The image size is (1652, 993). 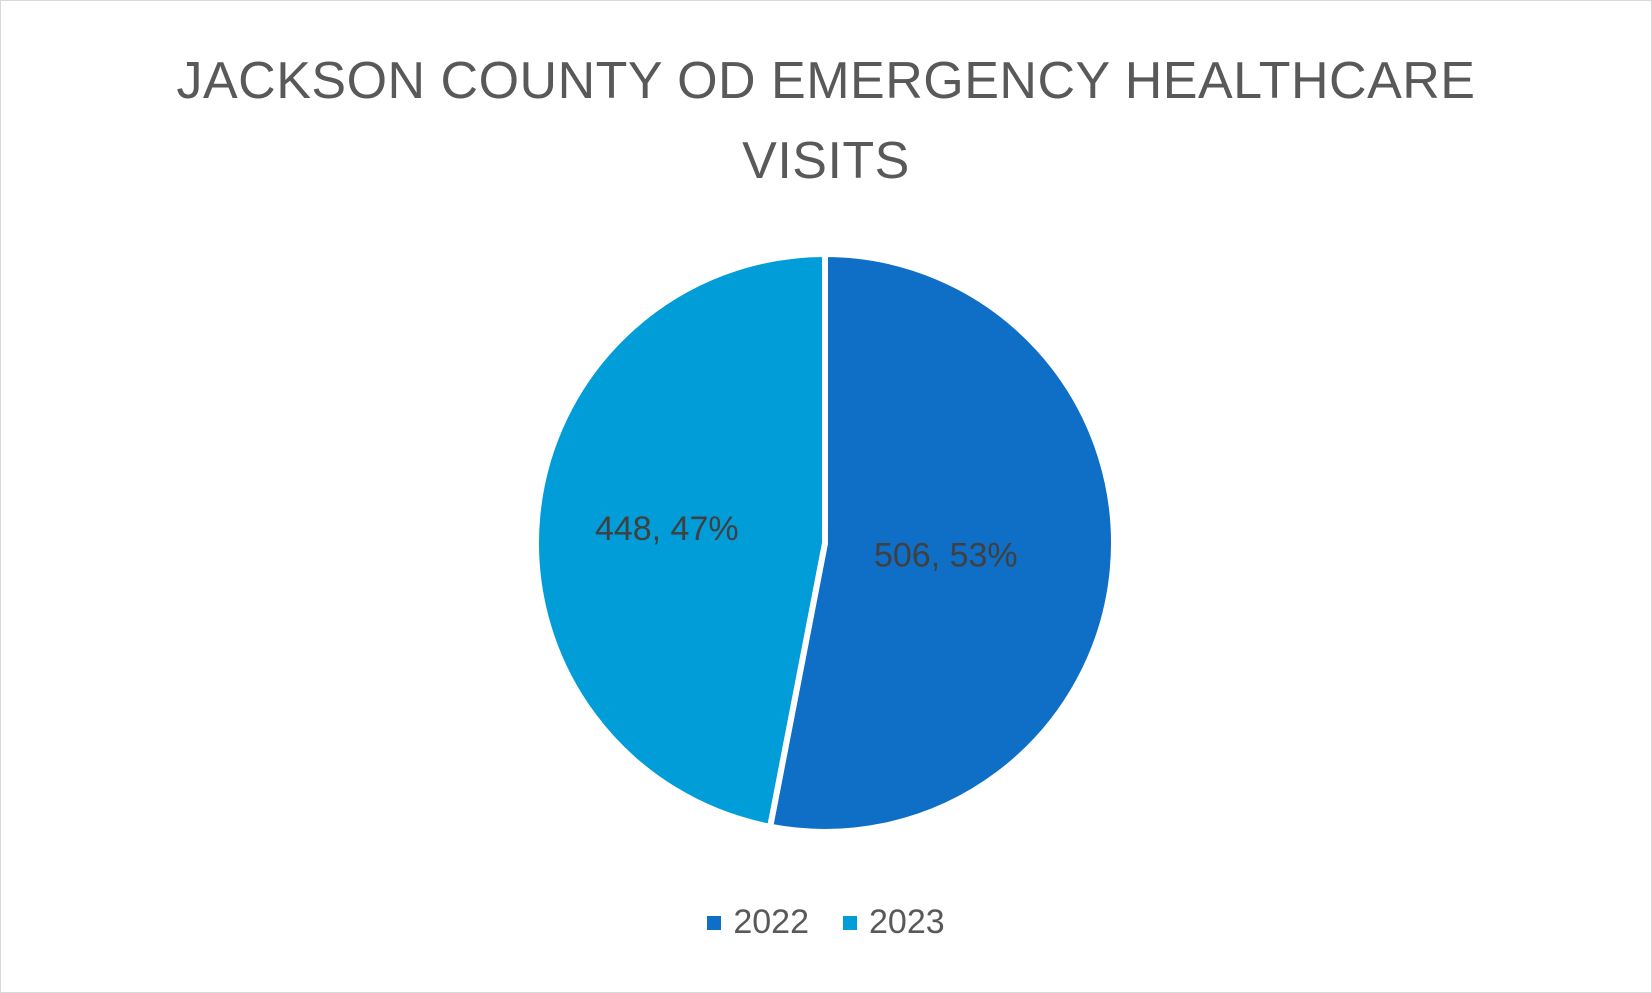 What do you see at coordinates (714, 922) in the screenshot?
I see `legend-swatch-2022` at bounding box center [714, 922].